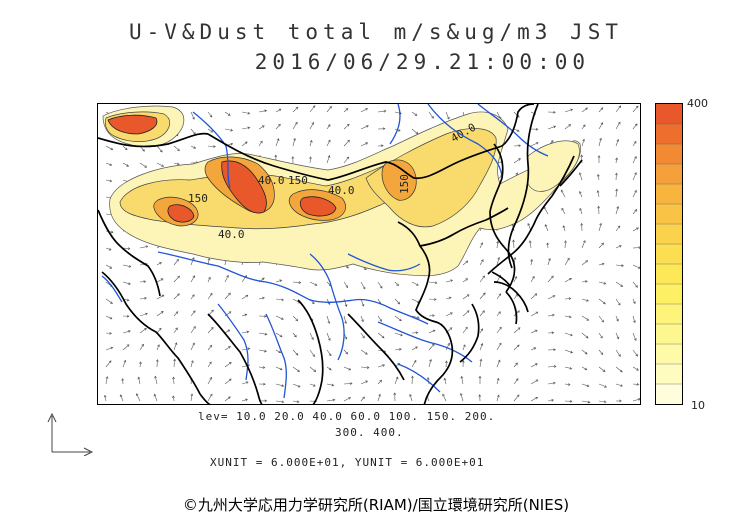 The height and width of the screenshot is (532, 752). What do you see at coordinates (231, 234) in the screenshot?
I see `contour-label-40-west: 40.0` at bounding box center [231, 234].